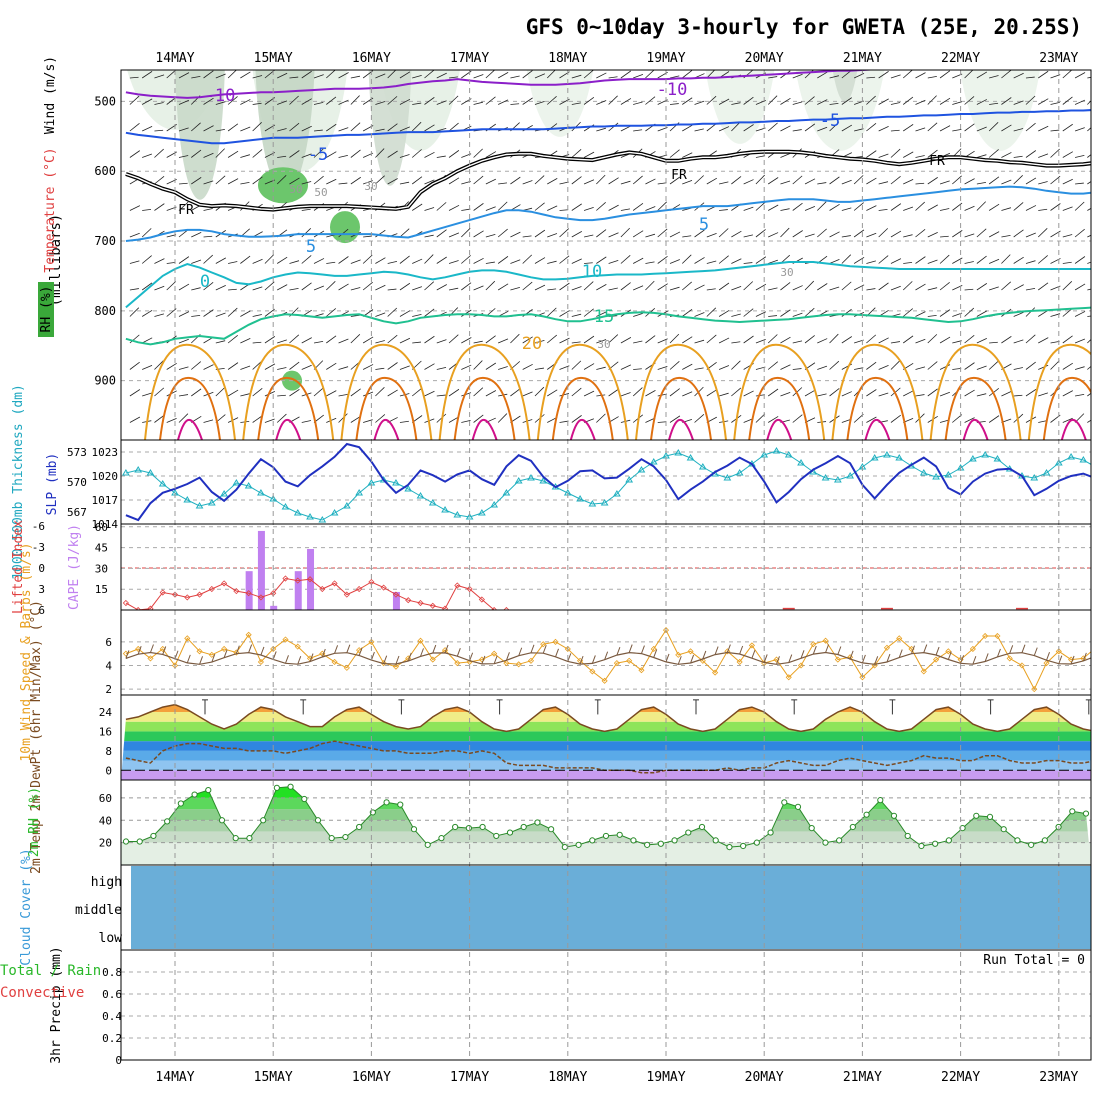 The width and height of the screenshot is (1100, 1100). Describe the element at coordinates (46, 309) in the screenshot. I see `rh-legend-swatch` at that location.